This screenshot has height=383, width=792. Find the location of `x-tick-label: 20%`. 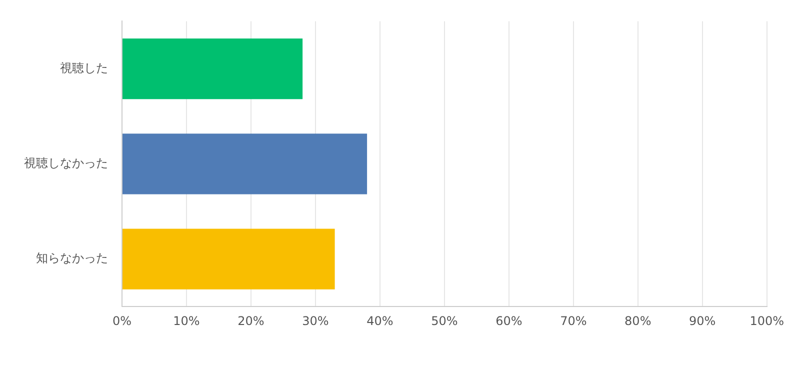

x-tick-label: 20% is located at coordinates (251, 321).